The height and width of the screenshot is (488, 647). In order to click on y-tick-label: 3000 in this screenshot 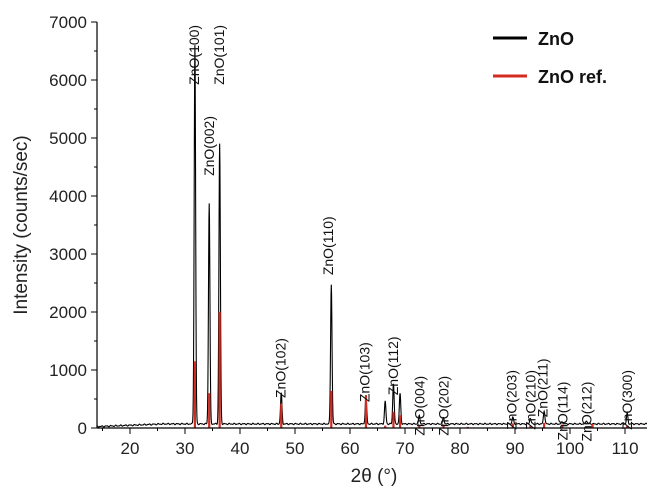, I will do `click(68, 254)`.